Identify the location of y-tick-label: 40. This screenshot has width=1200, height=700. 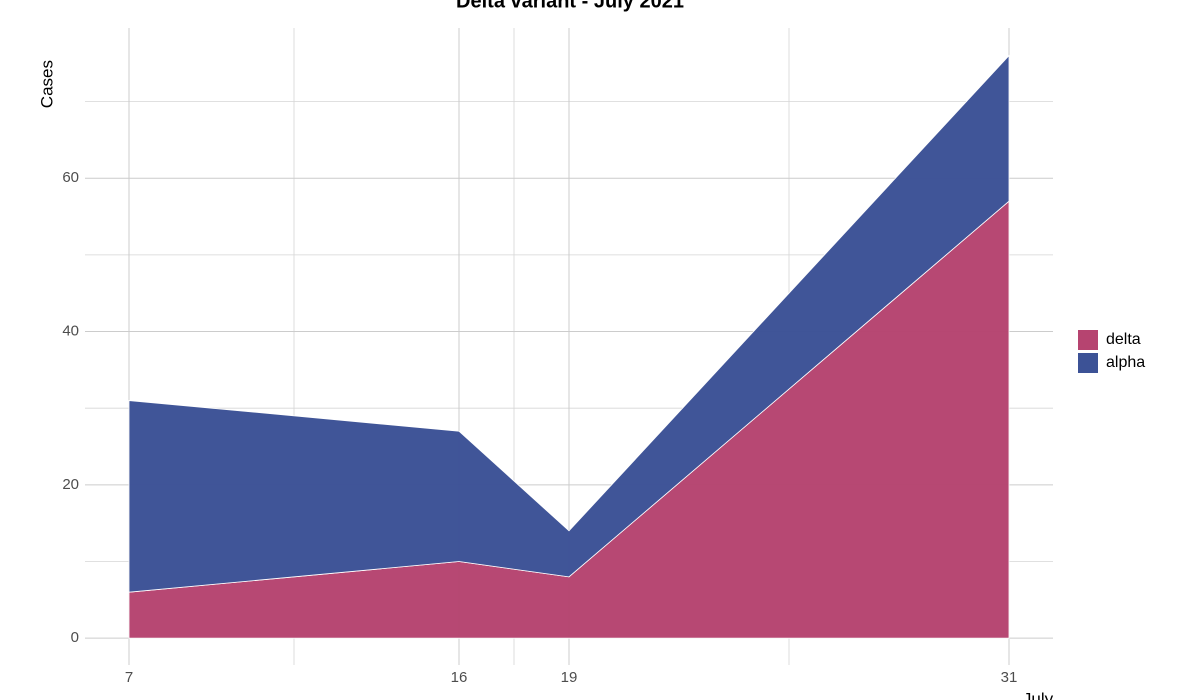
(70, 331).